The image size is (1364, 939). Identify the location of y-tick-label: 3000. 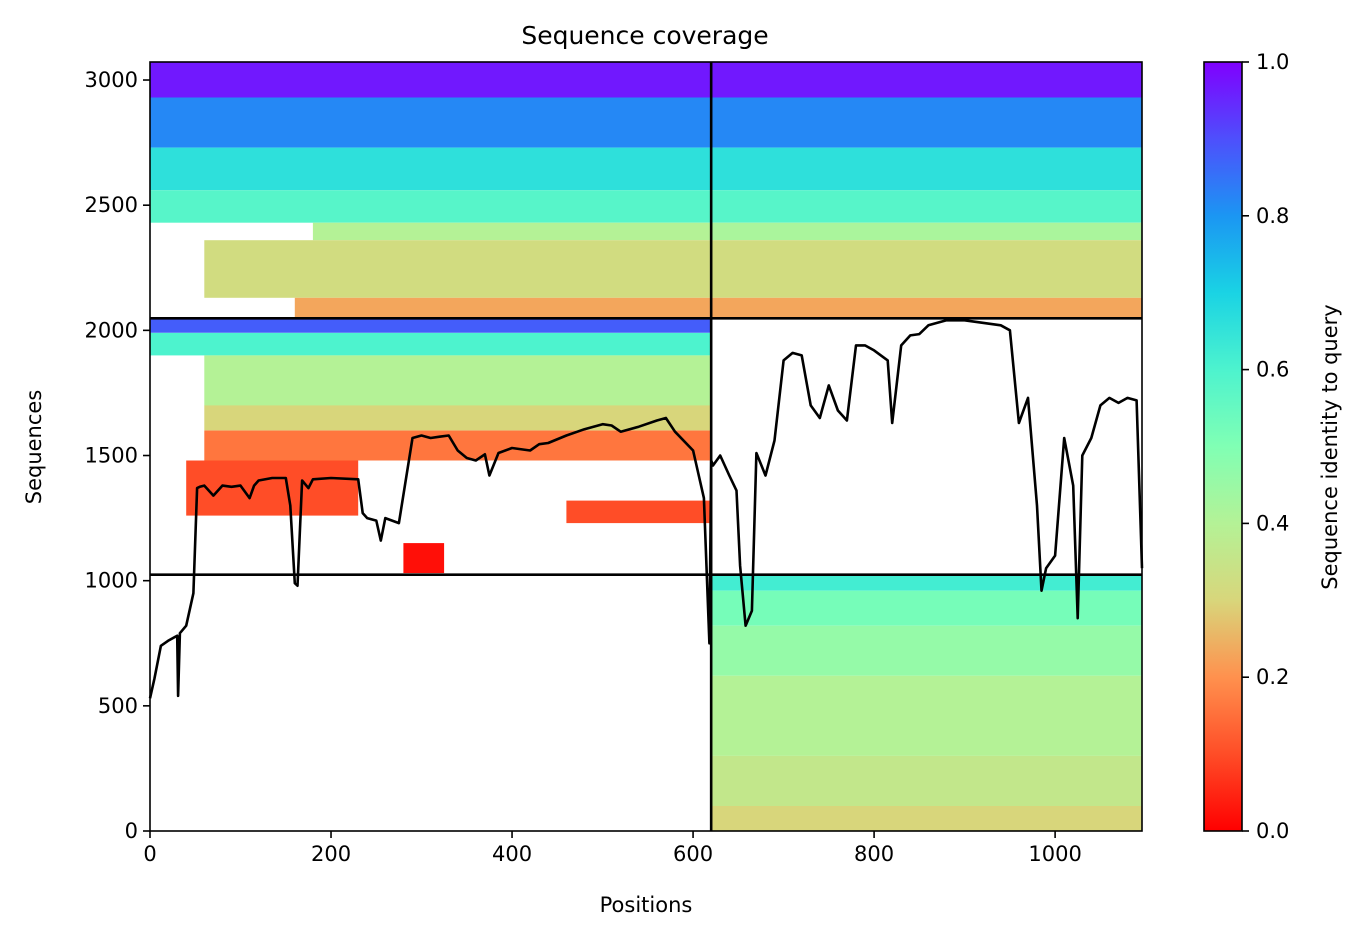
(111, 80).